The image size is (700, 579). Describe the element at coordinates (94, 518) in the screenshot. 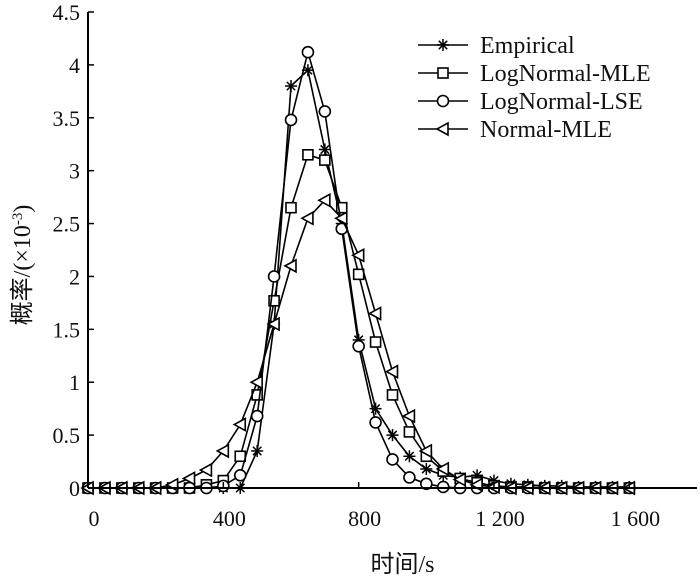

I see `x-tick-label: 0` at that location.